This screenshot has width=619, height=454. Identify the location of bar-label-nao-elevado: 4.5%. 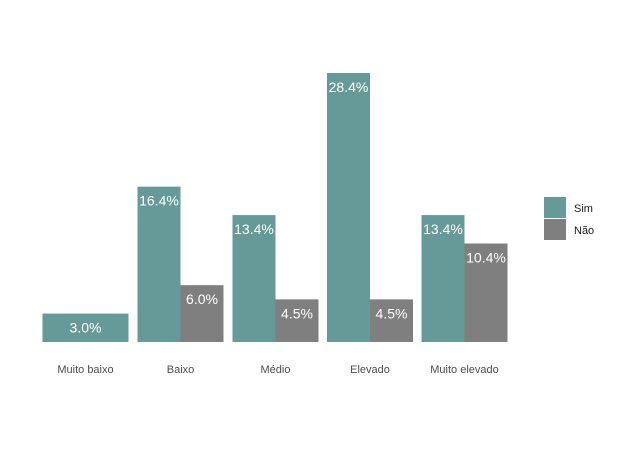
(392, 313).